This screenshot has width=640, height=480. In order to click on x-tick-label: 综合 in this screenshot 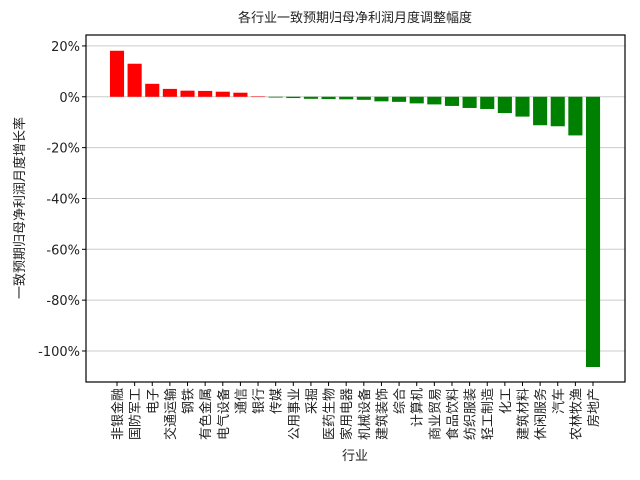, I will do `click(400, 401)`.